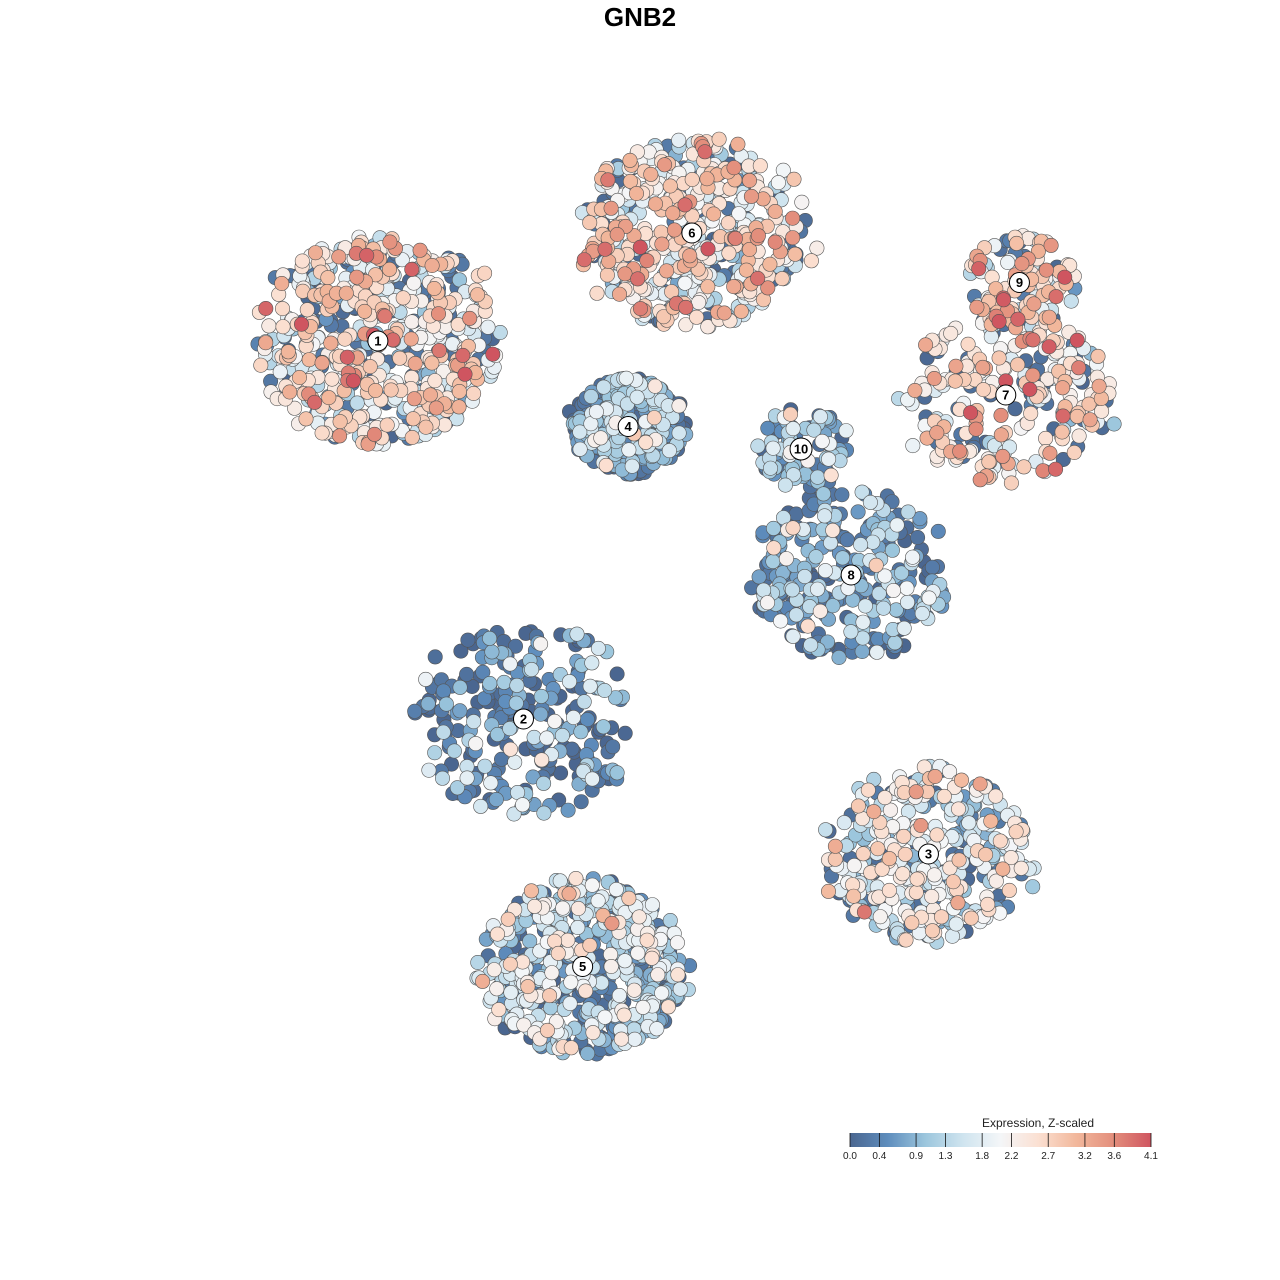 The width and height of the screenshot is (1280, 1280). Describe the element at coordinates (1151, 1156) in the screenshot. I see `colorbar-tick-label: 4.1` at that location.